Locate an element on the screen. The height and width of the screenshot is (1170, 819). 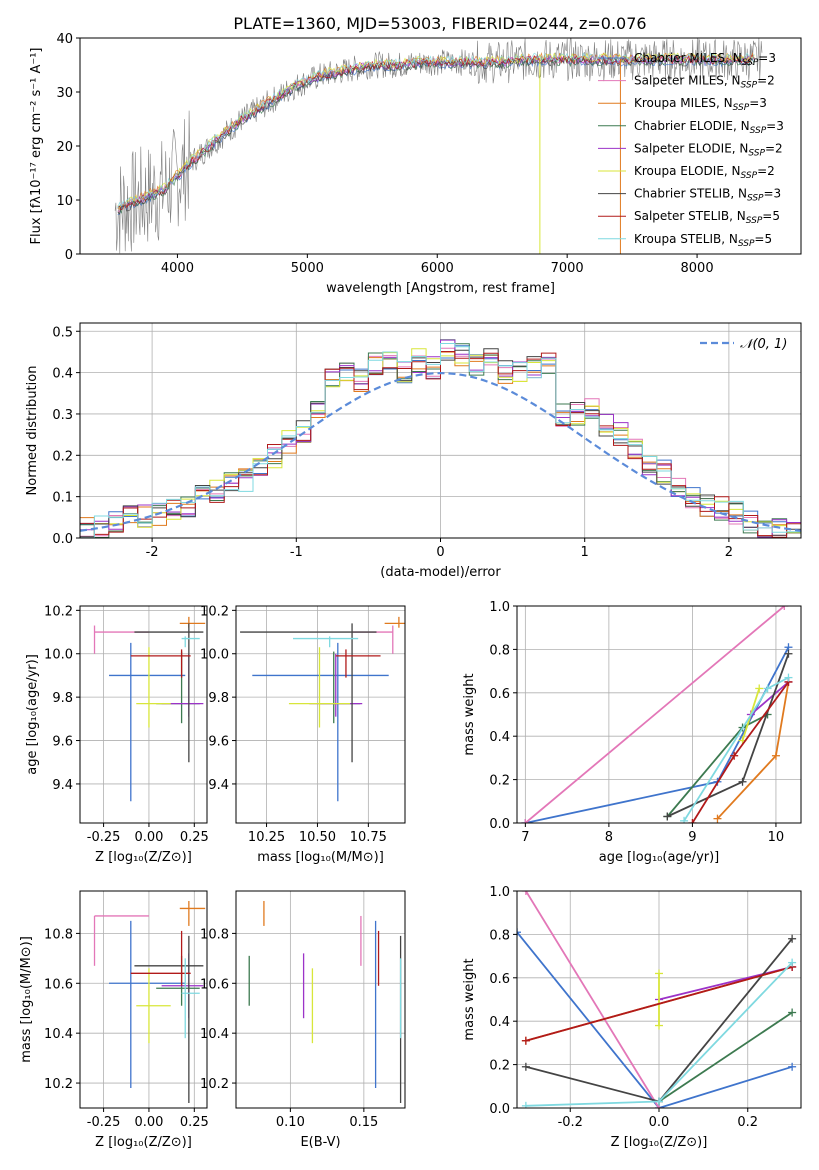
x-axis-label: Z [log₁₀(Z/Z⊙)] is located at coordinates (143, 1142).